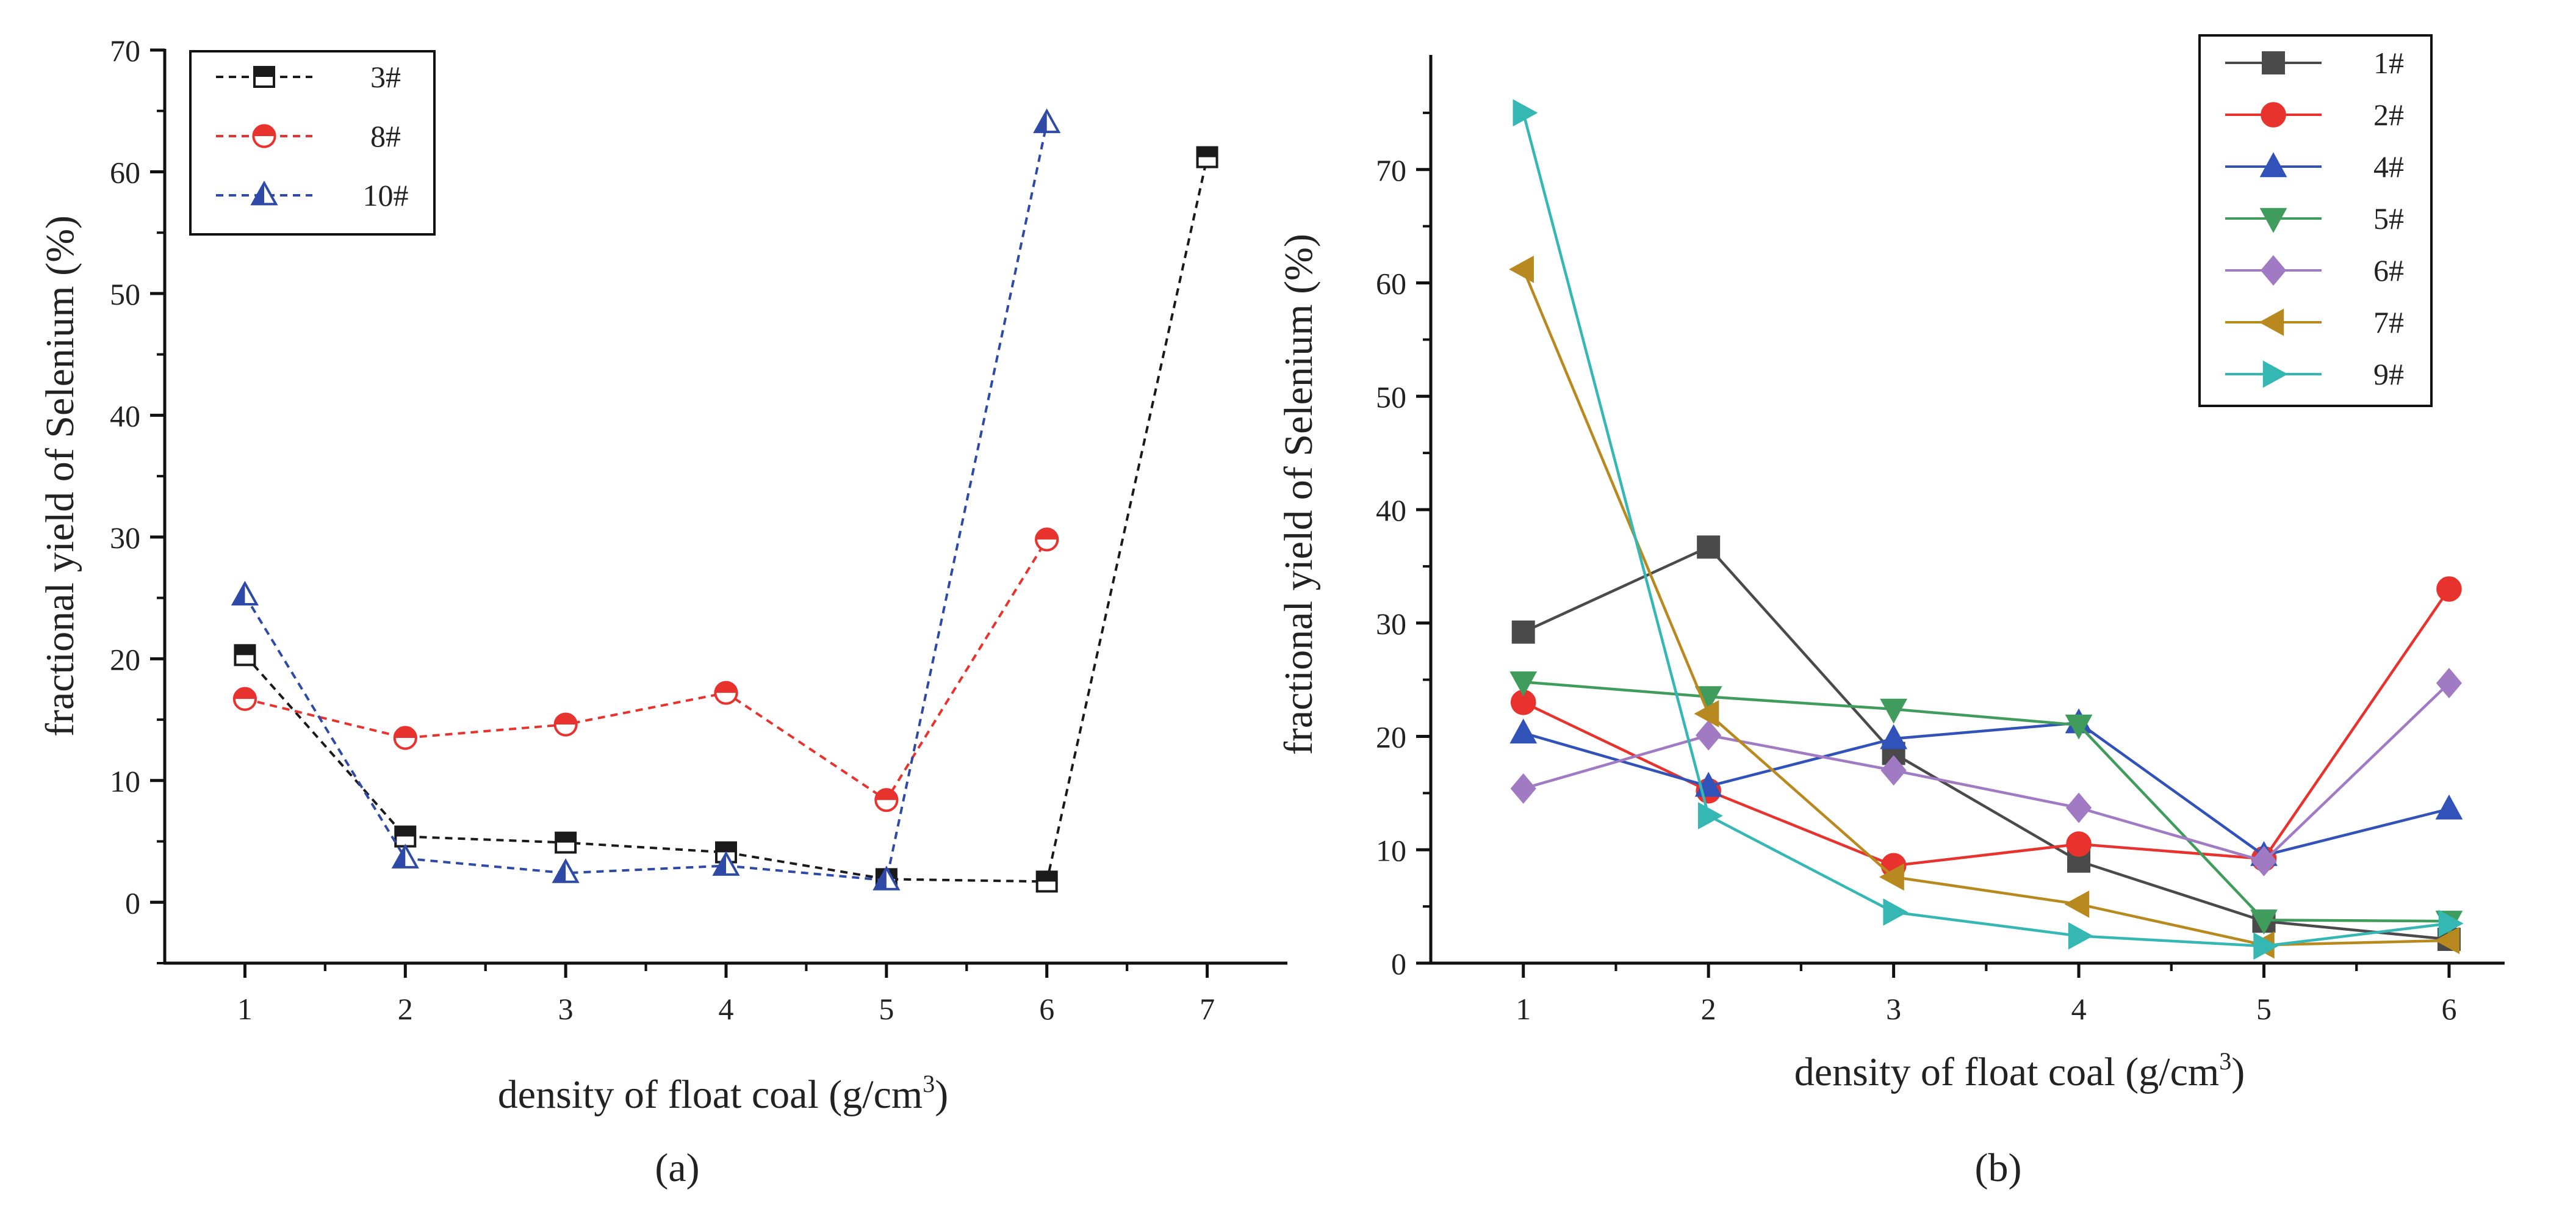  Describe the element at coordinates (385, 77) in the screenshot. I see `legend-label: 3#` at that location.